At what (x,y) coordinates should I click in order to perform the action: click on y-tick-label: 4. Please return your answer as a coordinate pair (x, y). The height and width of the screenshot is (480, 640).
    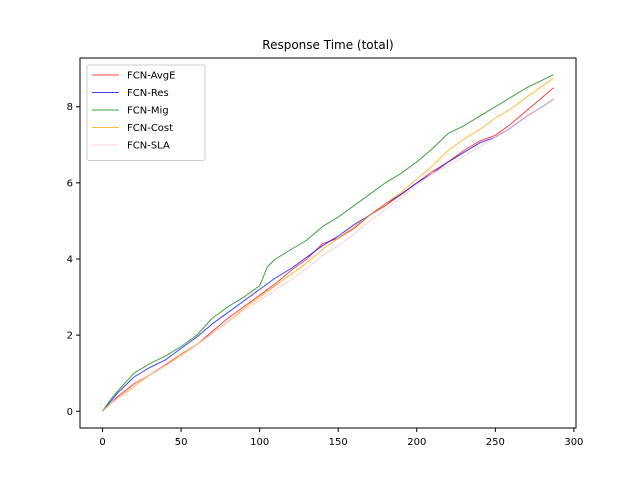
    Looking at the image, I should click on (70, 259).